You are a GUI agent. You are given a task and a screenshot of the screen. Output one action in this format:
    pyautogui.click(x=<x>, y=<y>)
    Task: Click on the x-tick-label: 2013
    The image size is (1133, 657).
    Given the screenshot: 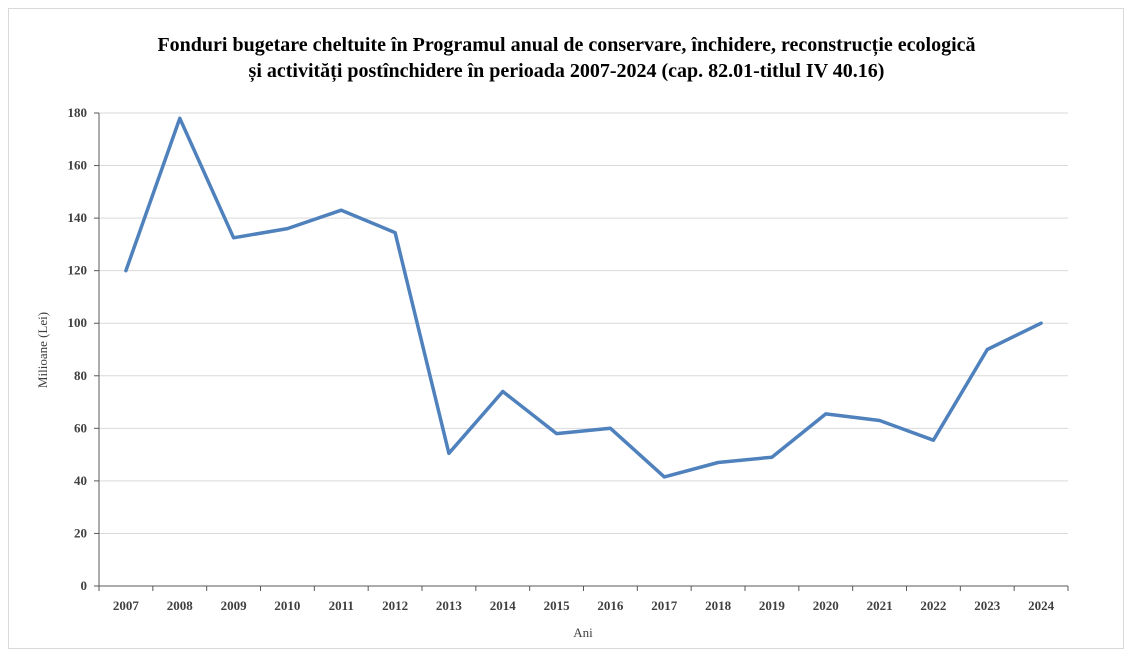 What is the action you would take?
    pyautogui.click(x=449, y=605)
    